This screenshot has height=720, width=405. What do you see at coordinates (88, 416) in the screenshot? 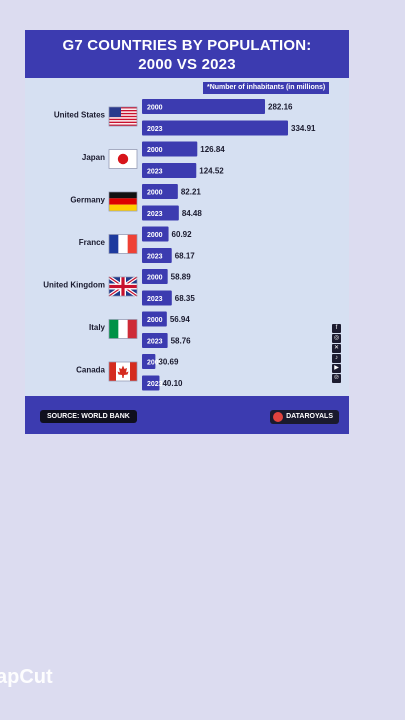
I see `source-badge: SOURCE: WORLD BANK` at bounding box center [88, 416].